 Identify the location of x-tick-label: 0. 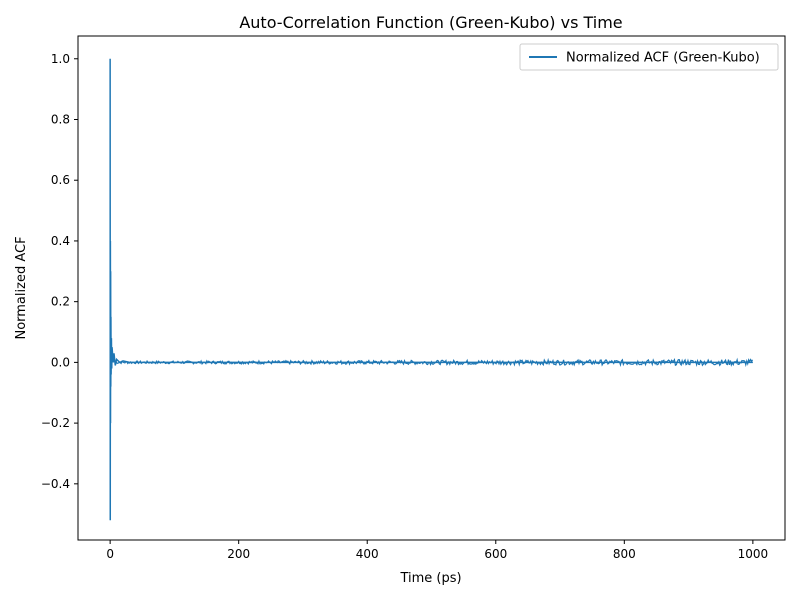
(110, 554).